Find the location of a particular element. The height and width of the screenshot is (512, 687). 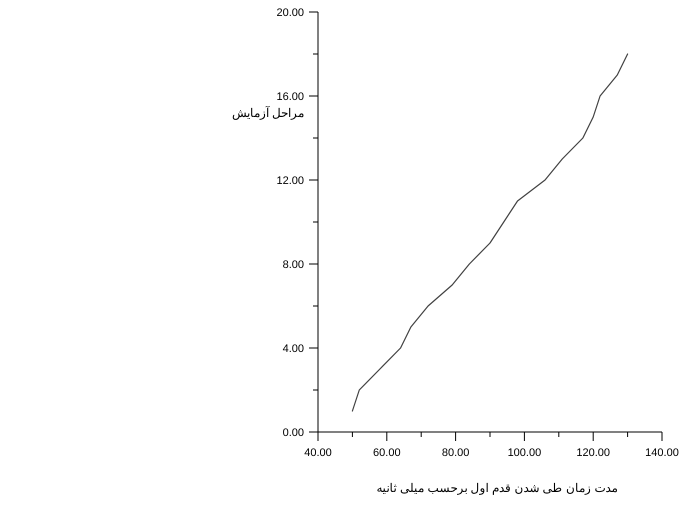

y-tick-label: 4.00 is located at coordinates (293, 349).